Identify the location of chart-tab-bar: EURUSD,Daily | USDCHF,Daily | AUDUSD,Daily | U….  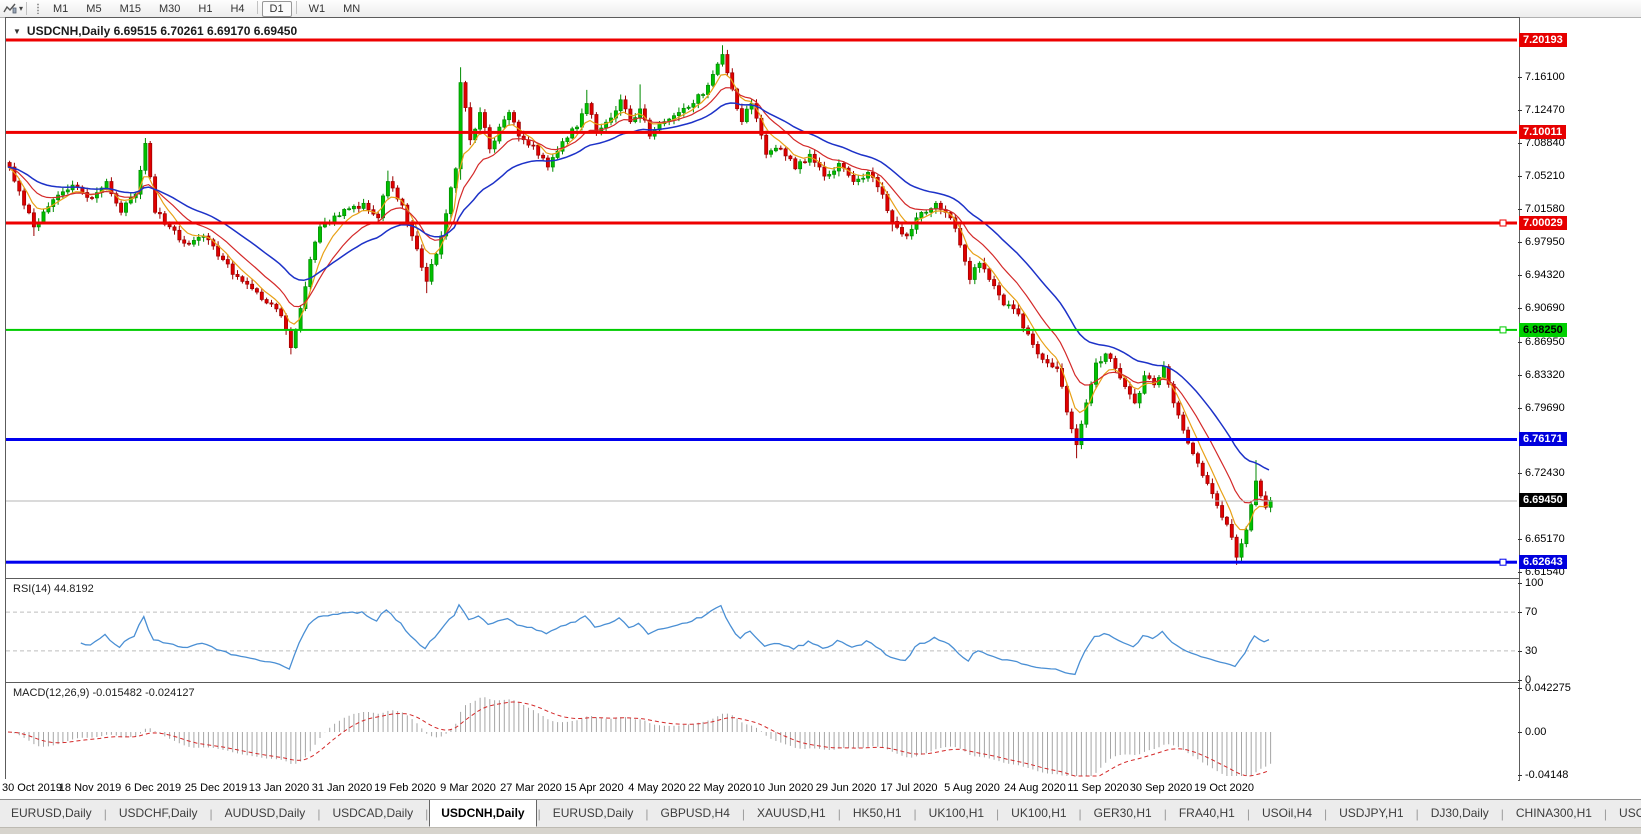
(820, 813).